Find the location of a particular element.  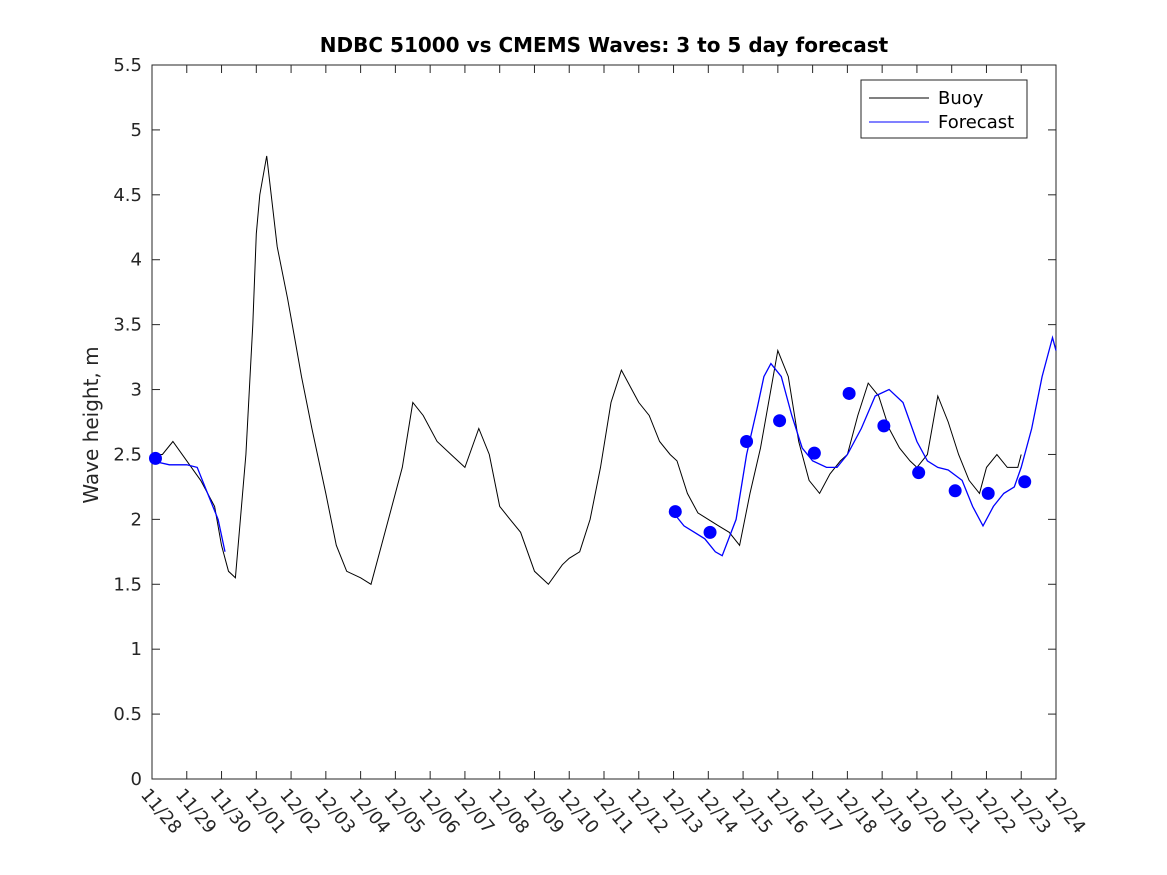

y-tick-label: 4 is located at coordinates (136, 260).